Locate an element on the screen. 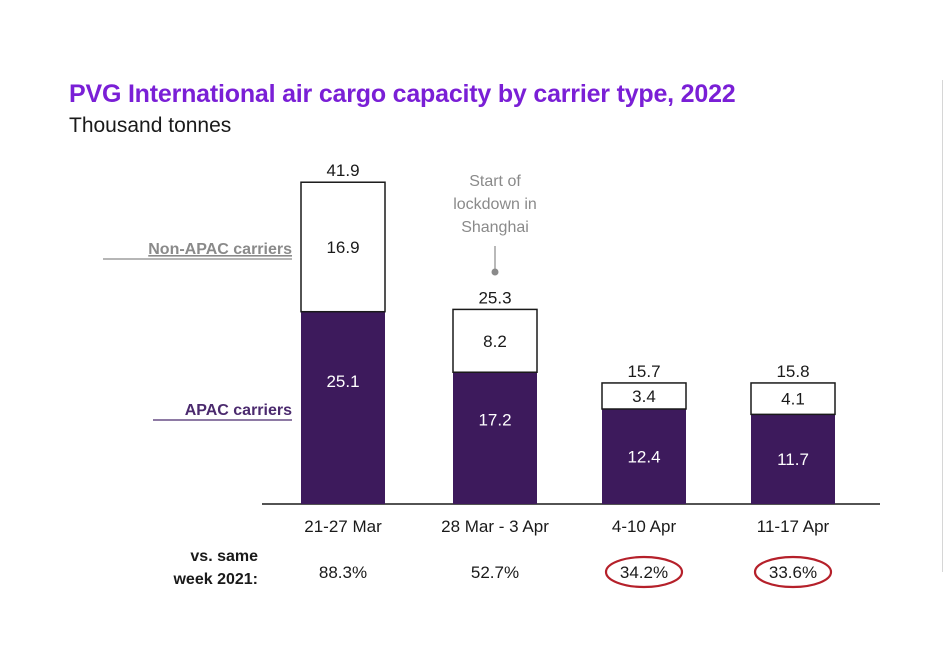 The image size is (948, 654). label-total: 15.8 is located at coordinates (792, 371).